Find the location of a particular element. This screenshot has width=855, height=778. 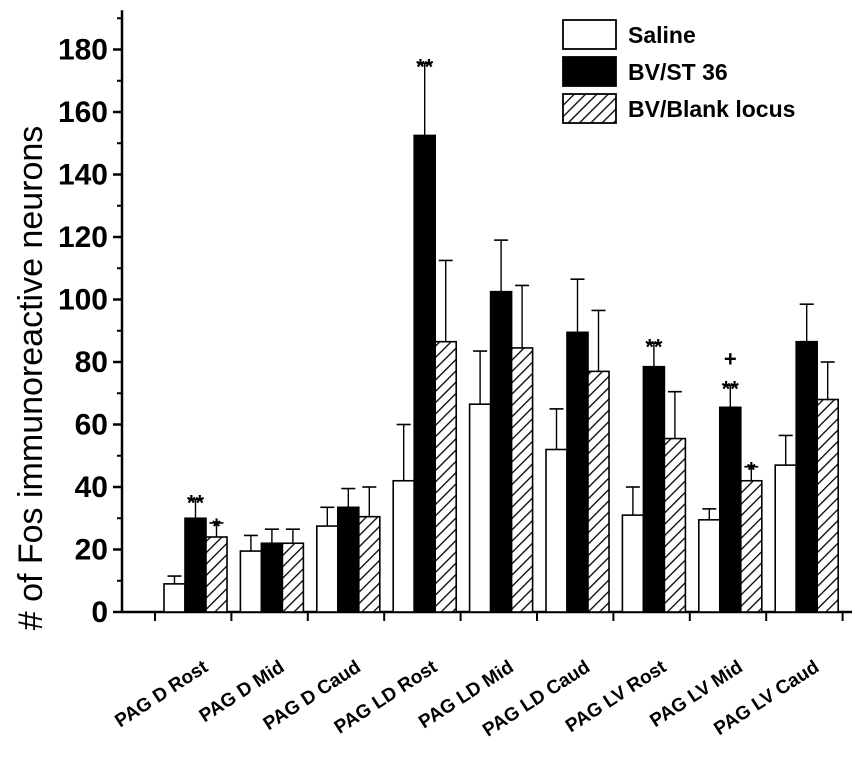

y-tick-label: 140 is located at coordinates (83, 175).